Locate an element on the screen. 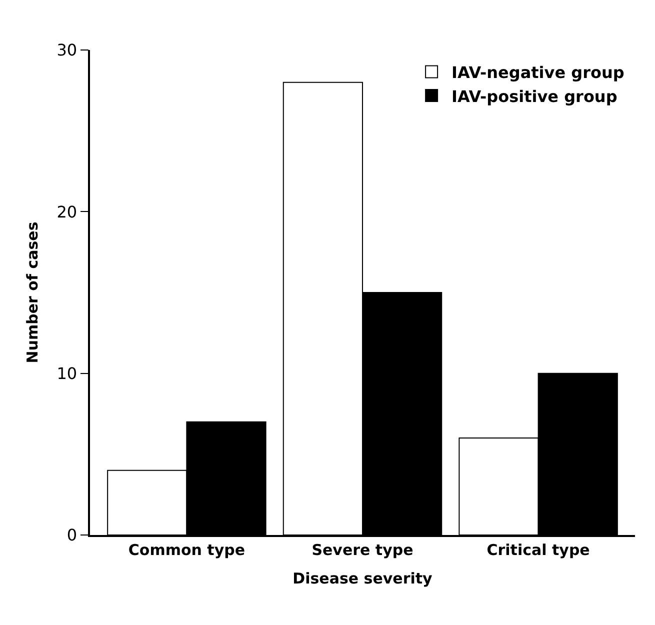  legend-label: IAV-negative group is located at coordinates (538, 72).